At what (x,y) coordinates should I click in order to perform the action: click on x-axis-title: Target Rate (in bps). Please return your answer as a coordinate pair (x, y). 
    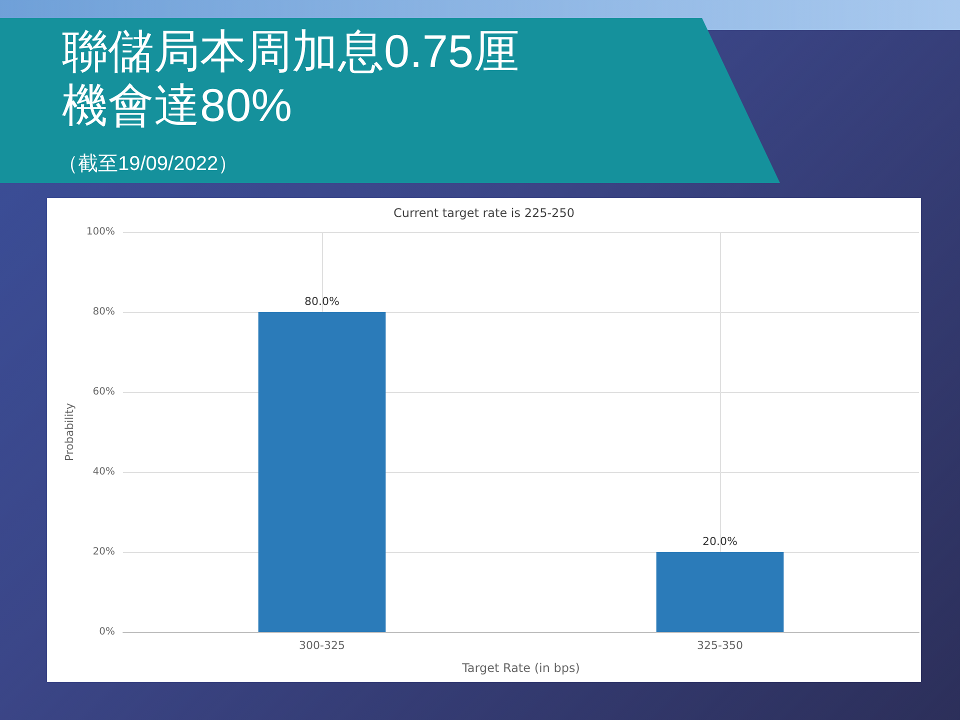
    Looking at the image, I should click on (520, 668).